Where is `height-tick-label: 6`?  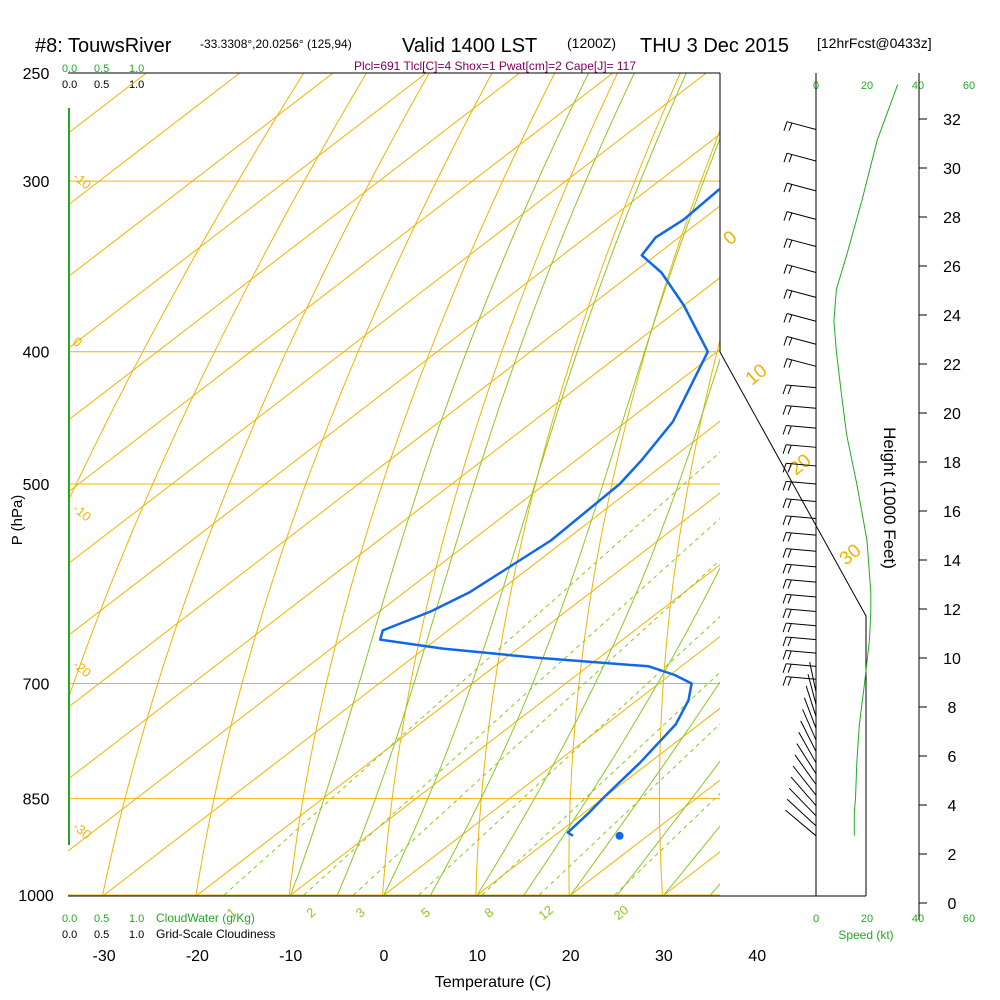
height-tick-label: 6 is located at coordinates (952, 757).